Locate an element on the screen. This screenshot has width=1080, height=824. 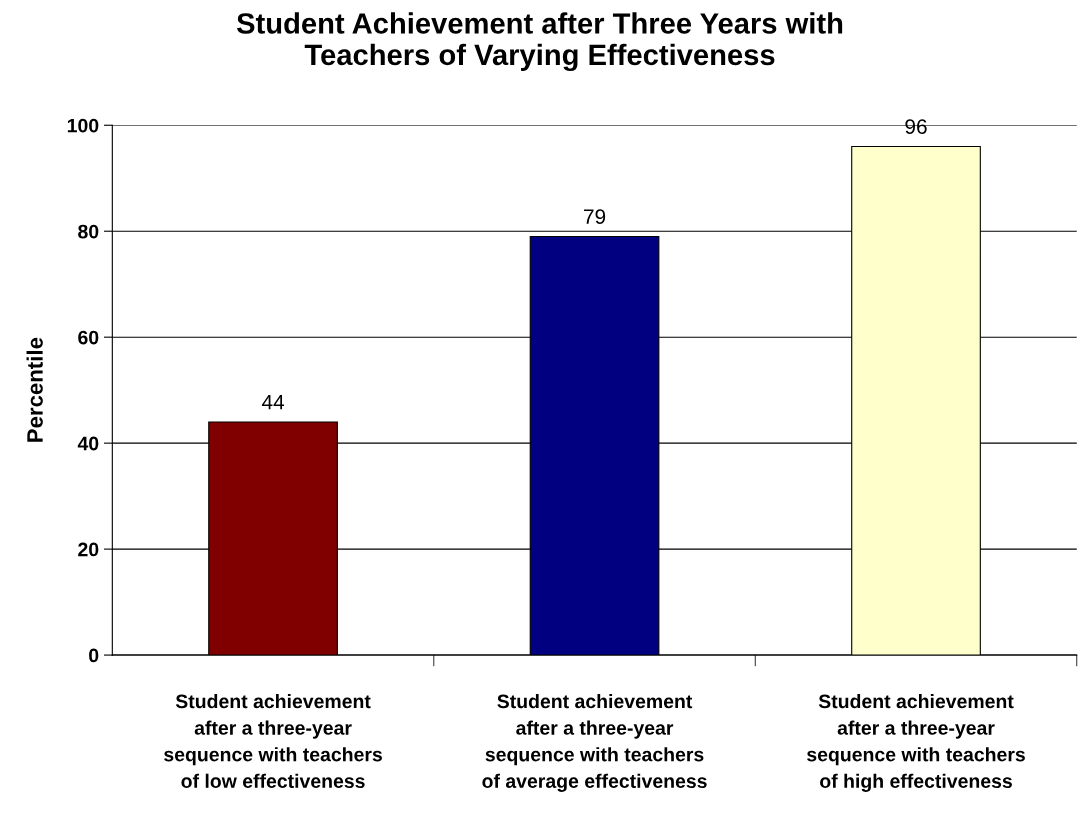
x-tick-label: Student achievement after a three-year sequence with teachers of average effectiveness is located at coordinates (594, 742).